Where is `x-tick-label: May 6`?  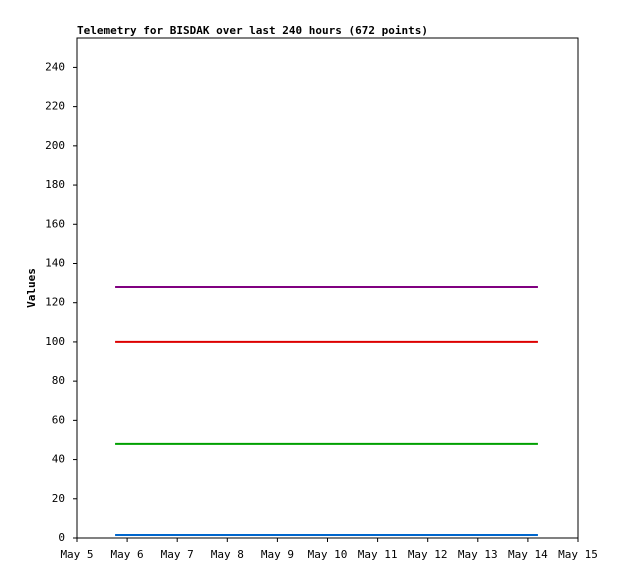
x-tick-label: May 6 is located at coordinates (127, 554).